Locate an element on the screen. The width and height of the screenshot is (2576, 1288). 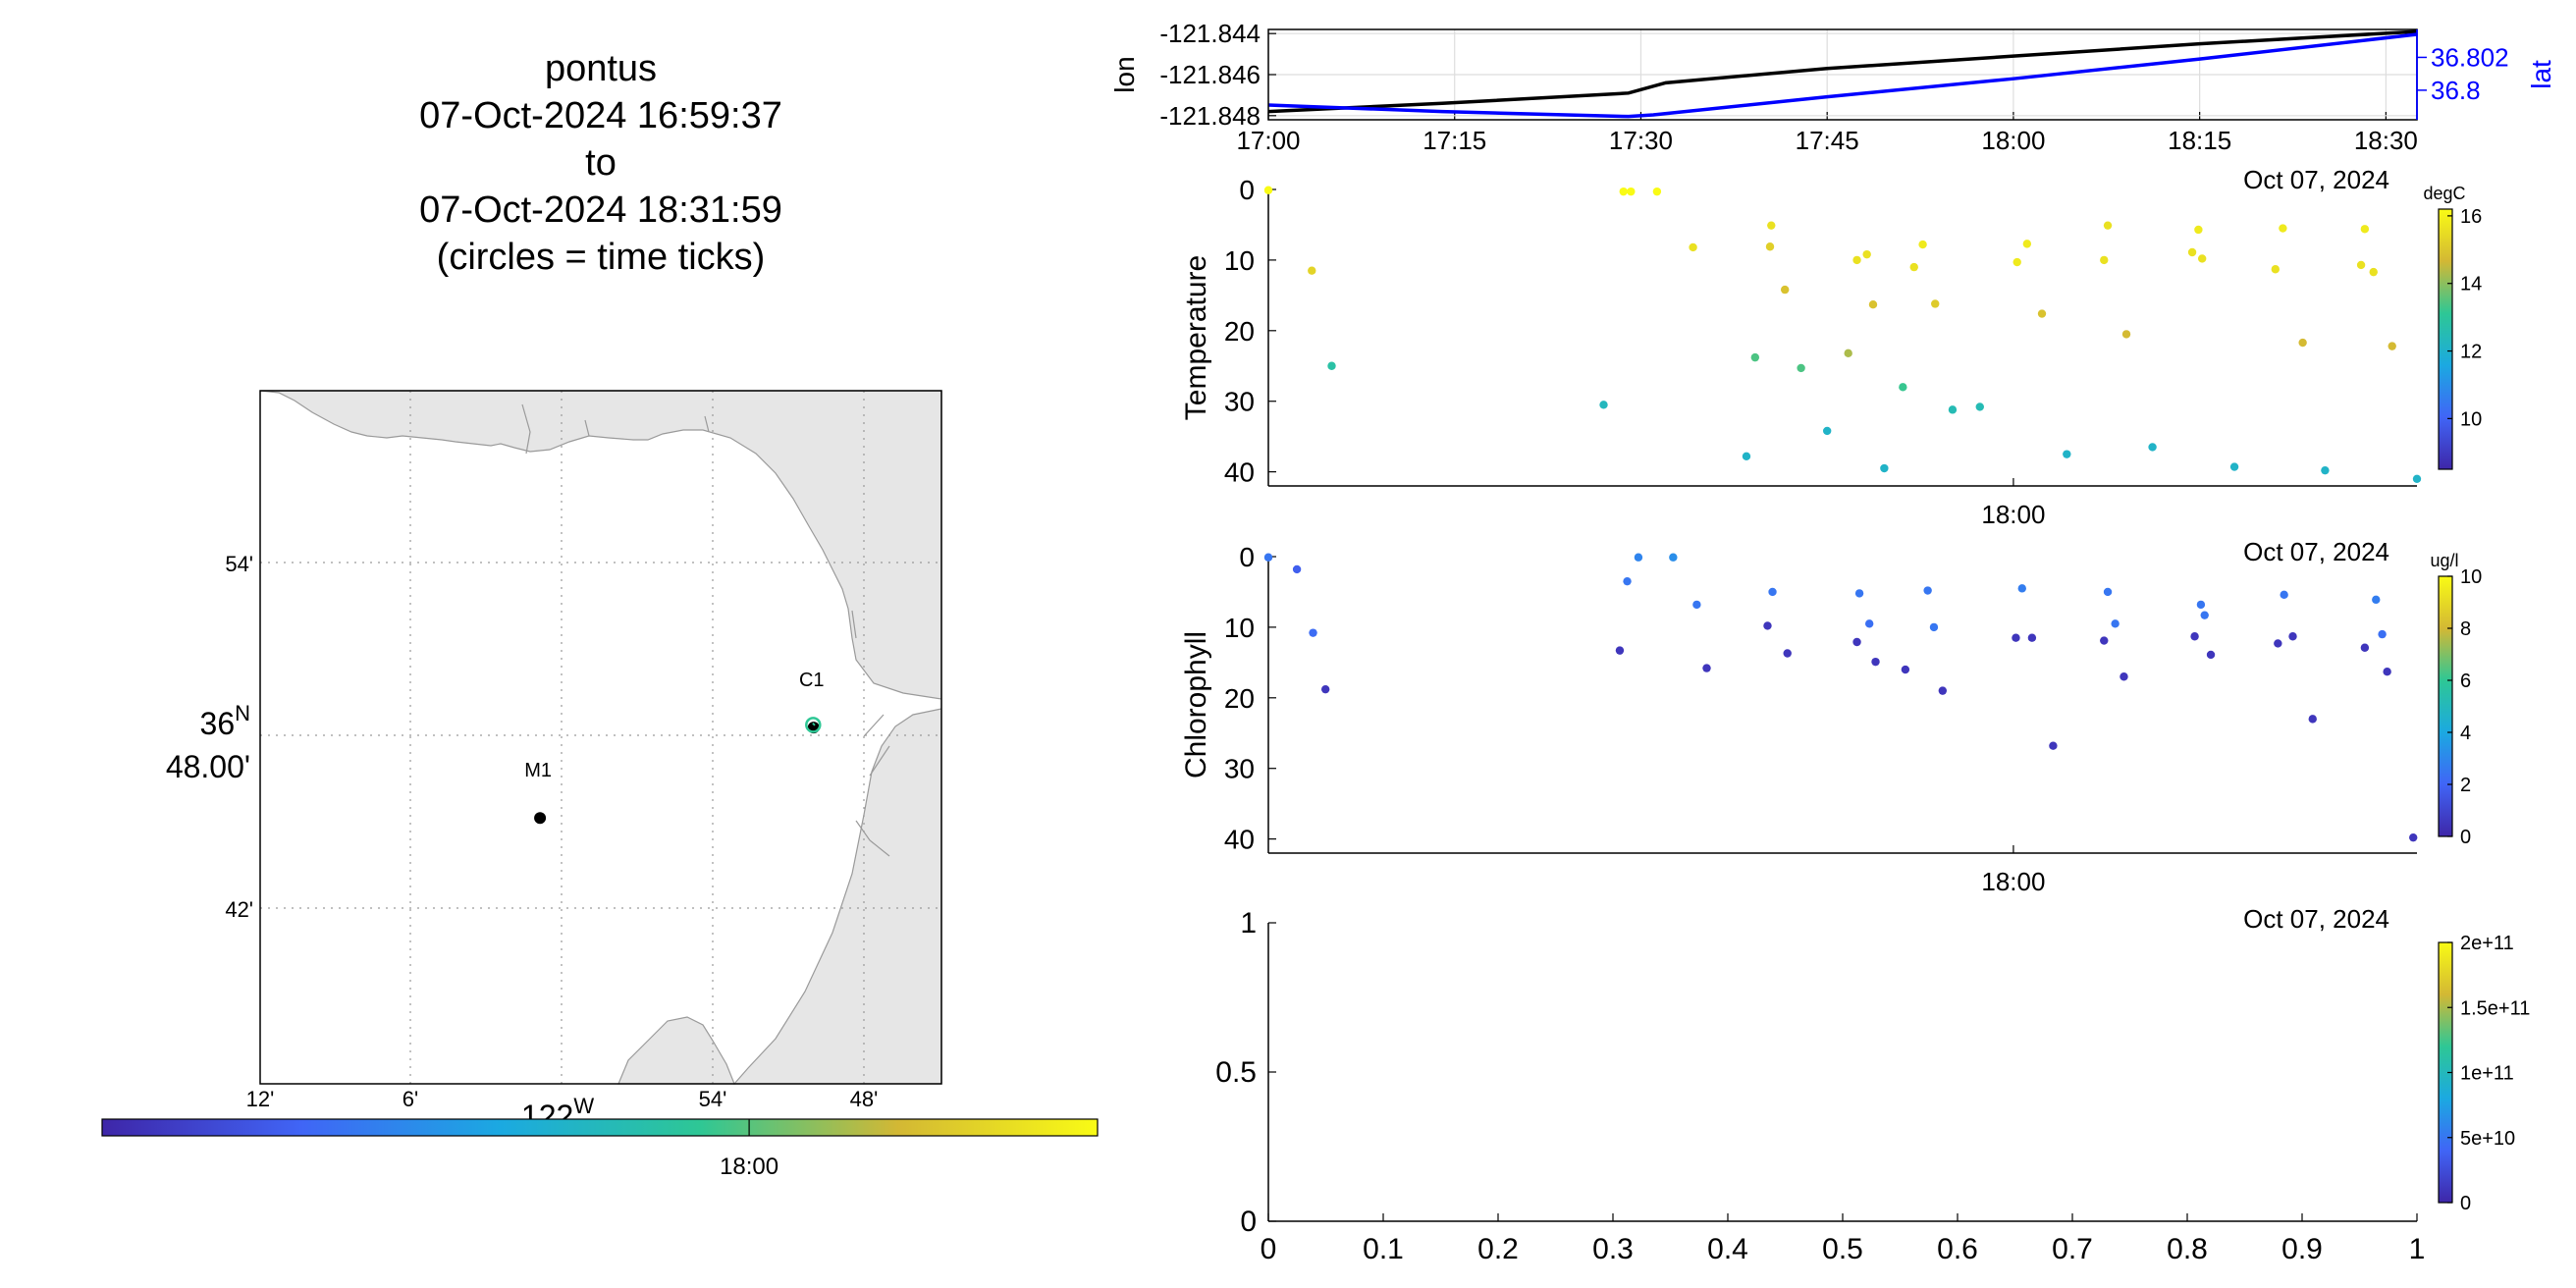
empty-x-tick-label: 0.4 is located at coordinates (1727, 1249).